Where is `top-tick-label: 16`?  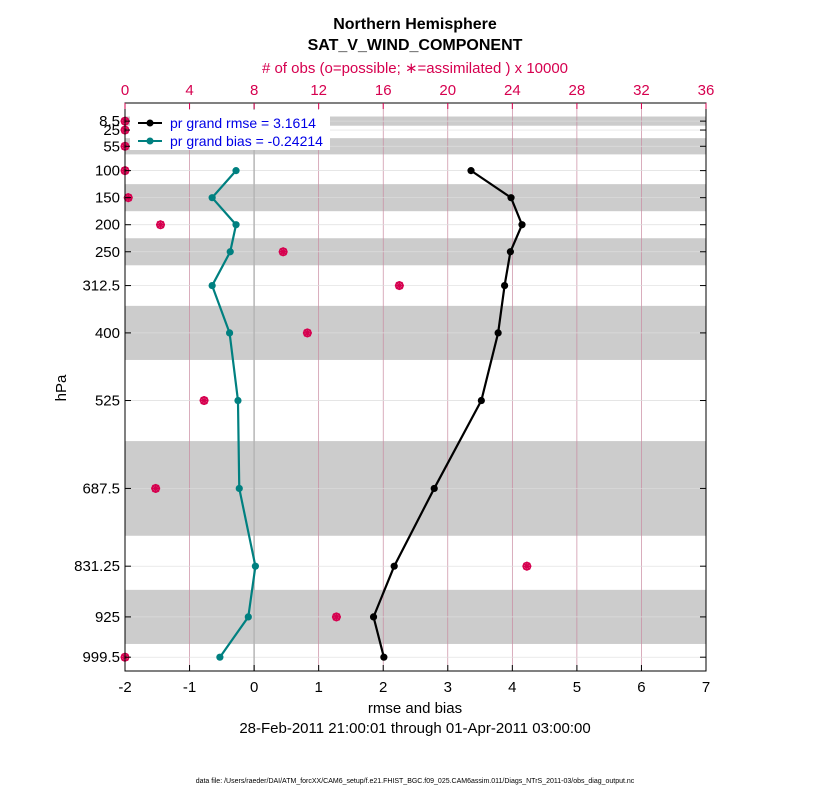 top-tick-label: 16 is located at coordinates (383, 90).